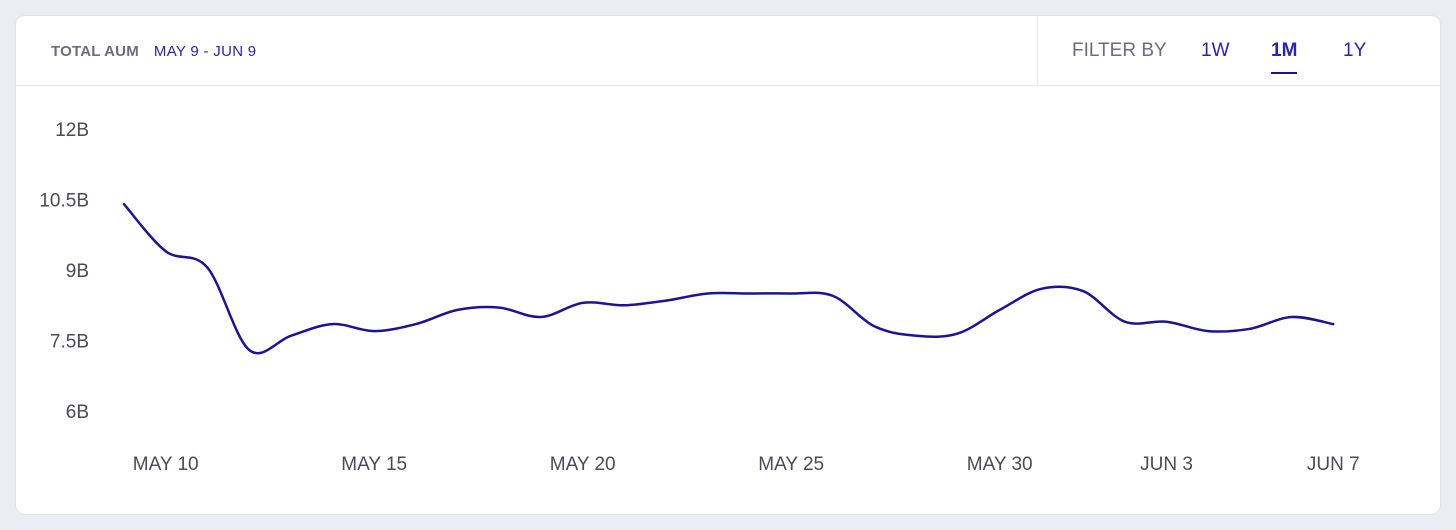 This screenshot has width=1456, height=530. I want to click on y-tick-label: 12B, so click(72, 130).